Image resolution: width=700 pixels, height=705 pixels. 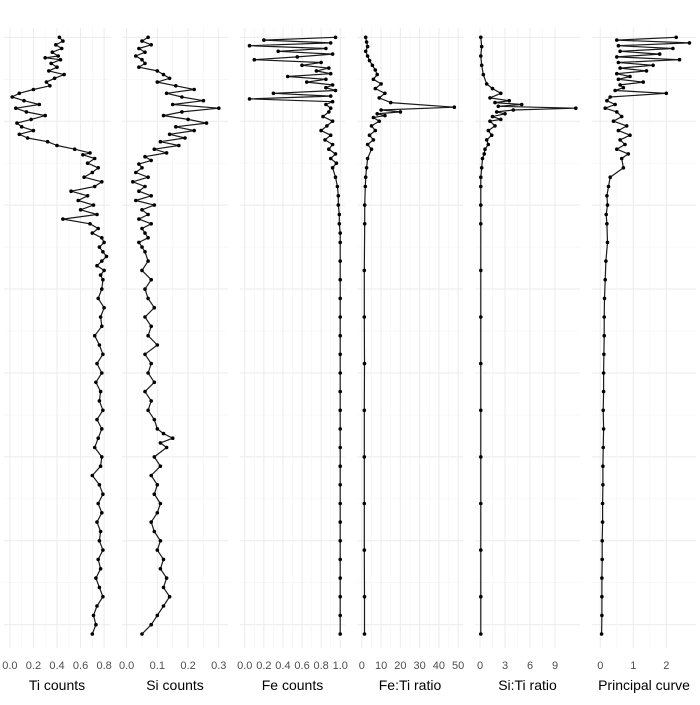 What do you see at coordinates (218, 666) in the screenshot?
I see `x-tick-label: 0.3` at bounding box center [218, 666].